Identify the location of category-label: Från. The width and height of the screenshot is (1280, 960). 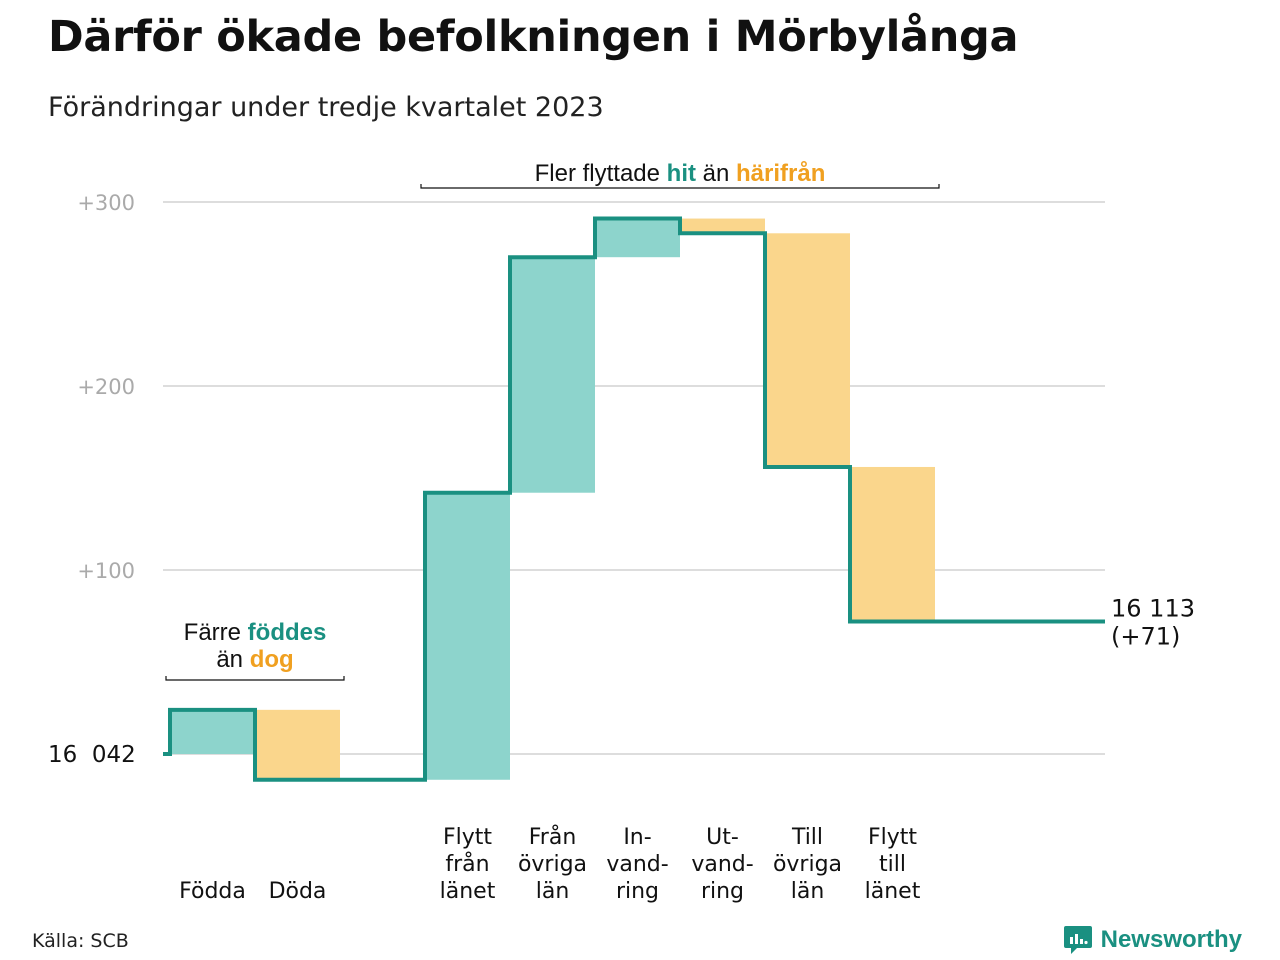
(553, 837).